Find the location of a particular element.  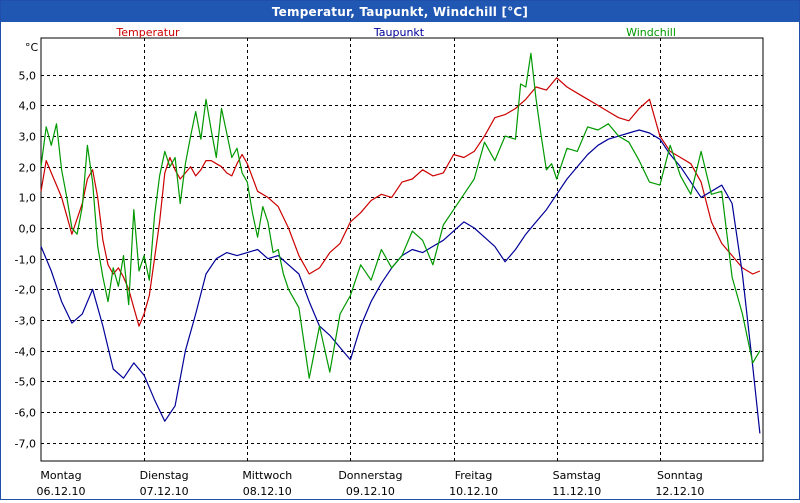

x-tick-day: Montag is located at coordinates (60, 475).